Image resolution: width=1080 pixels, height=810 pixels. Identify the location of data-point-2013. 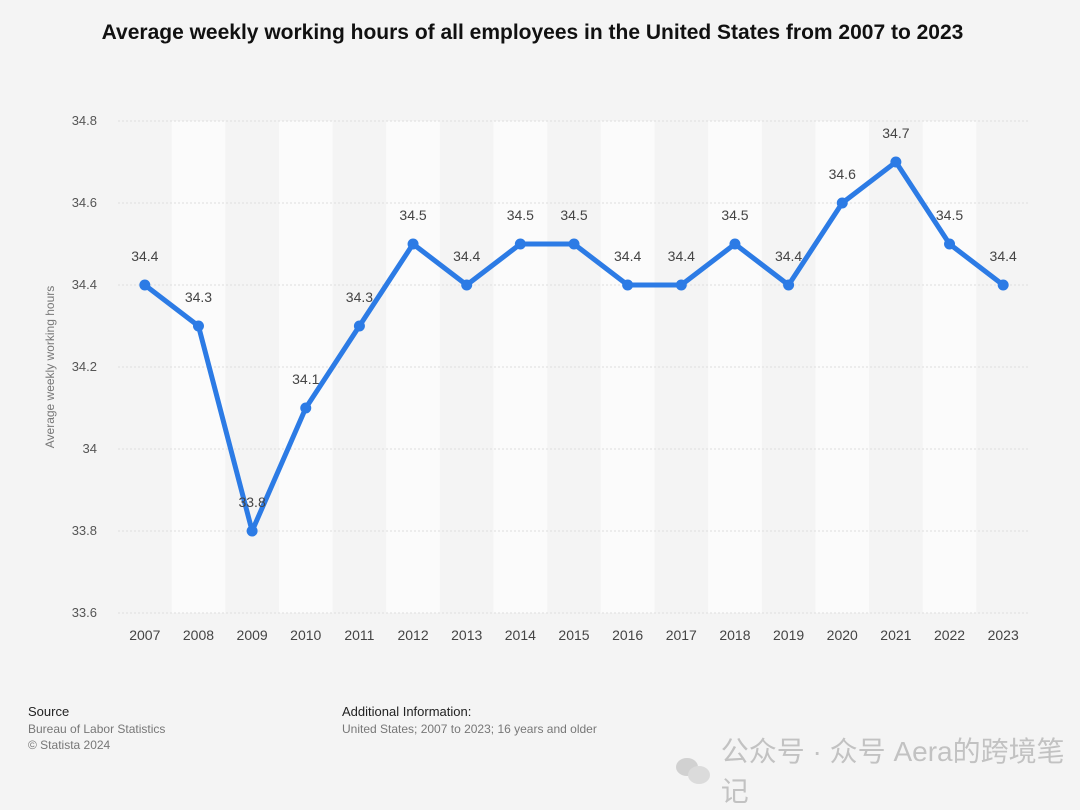
(467, 285).